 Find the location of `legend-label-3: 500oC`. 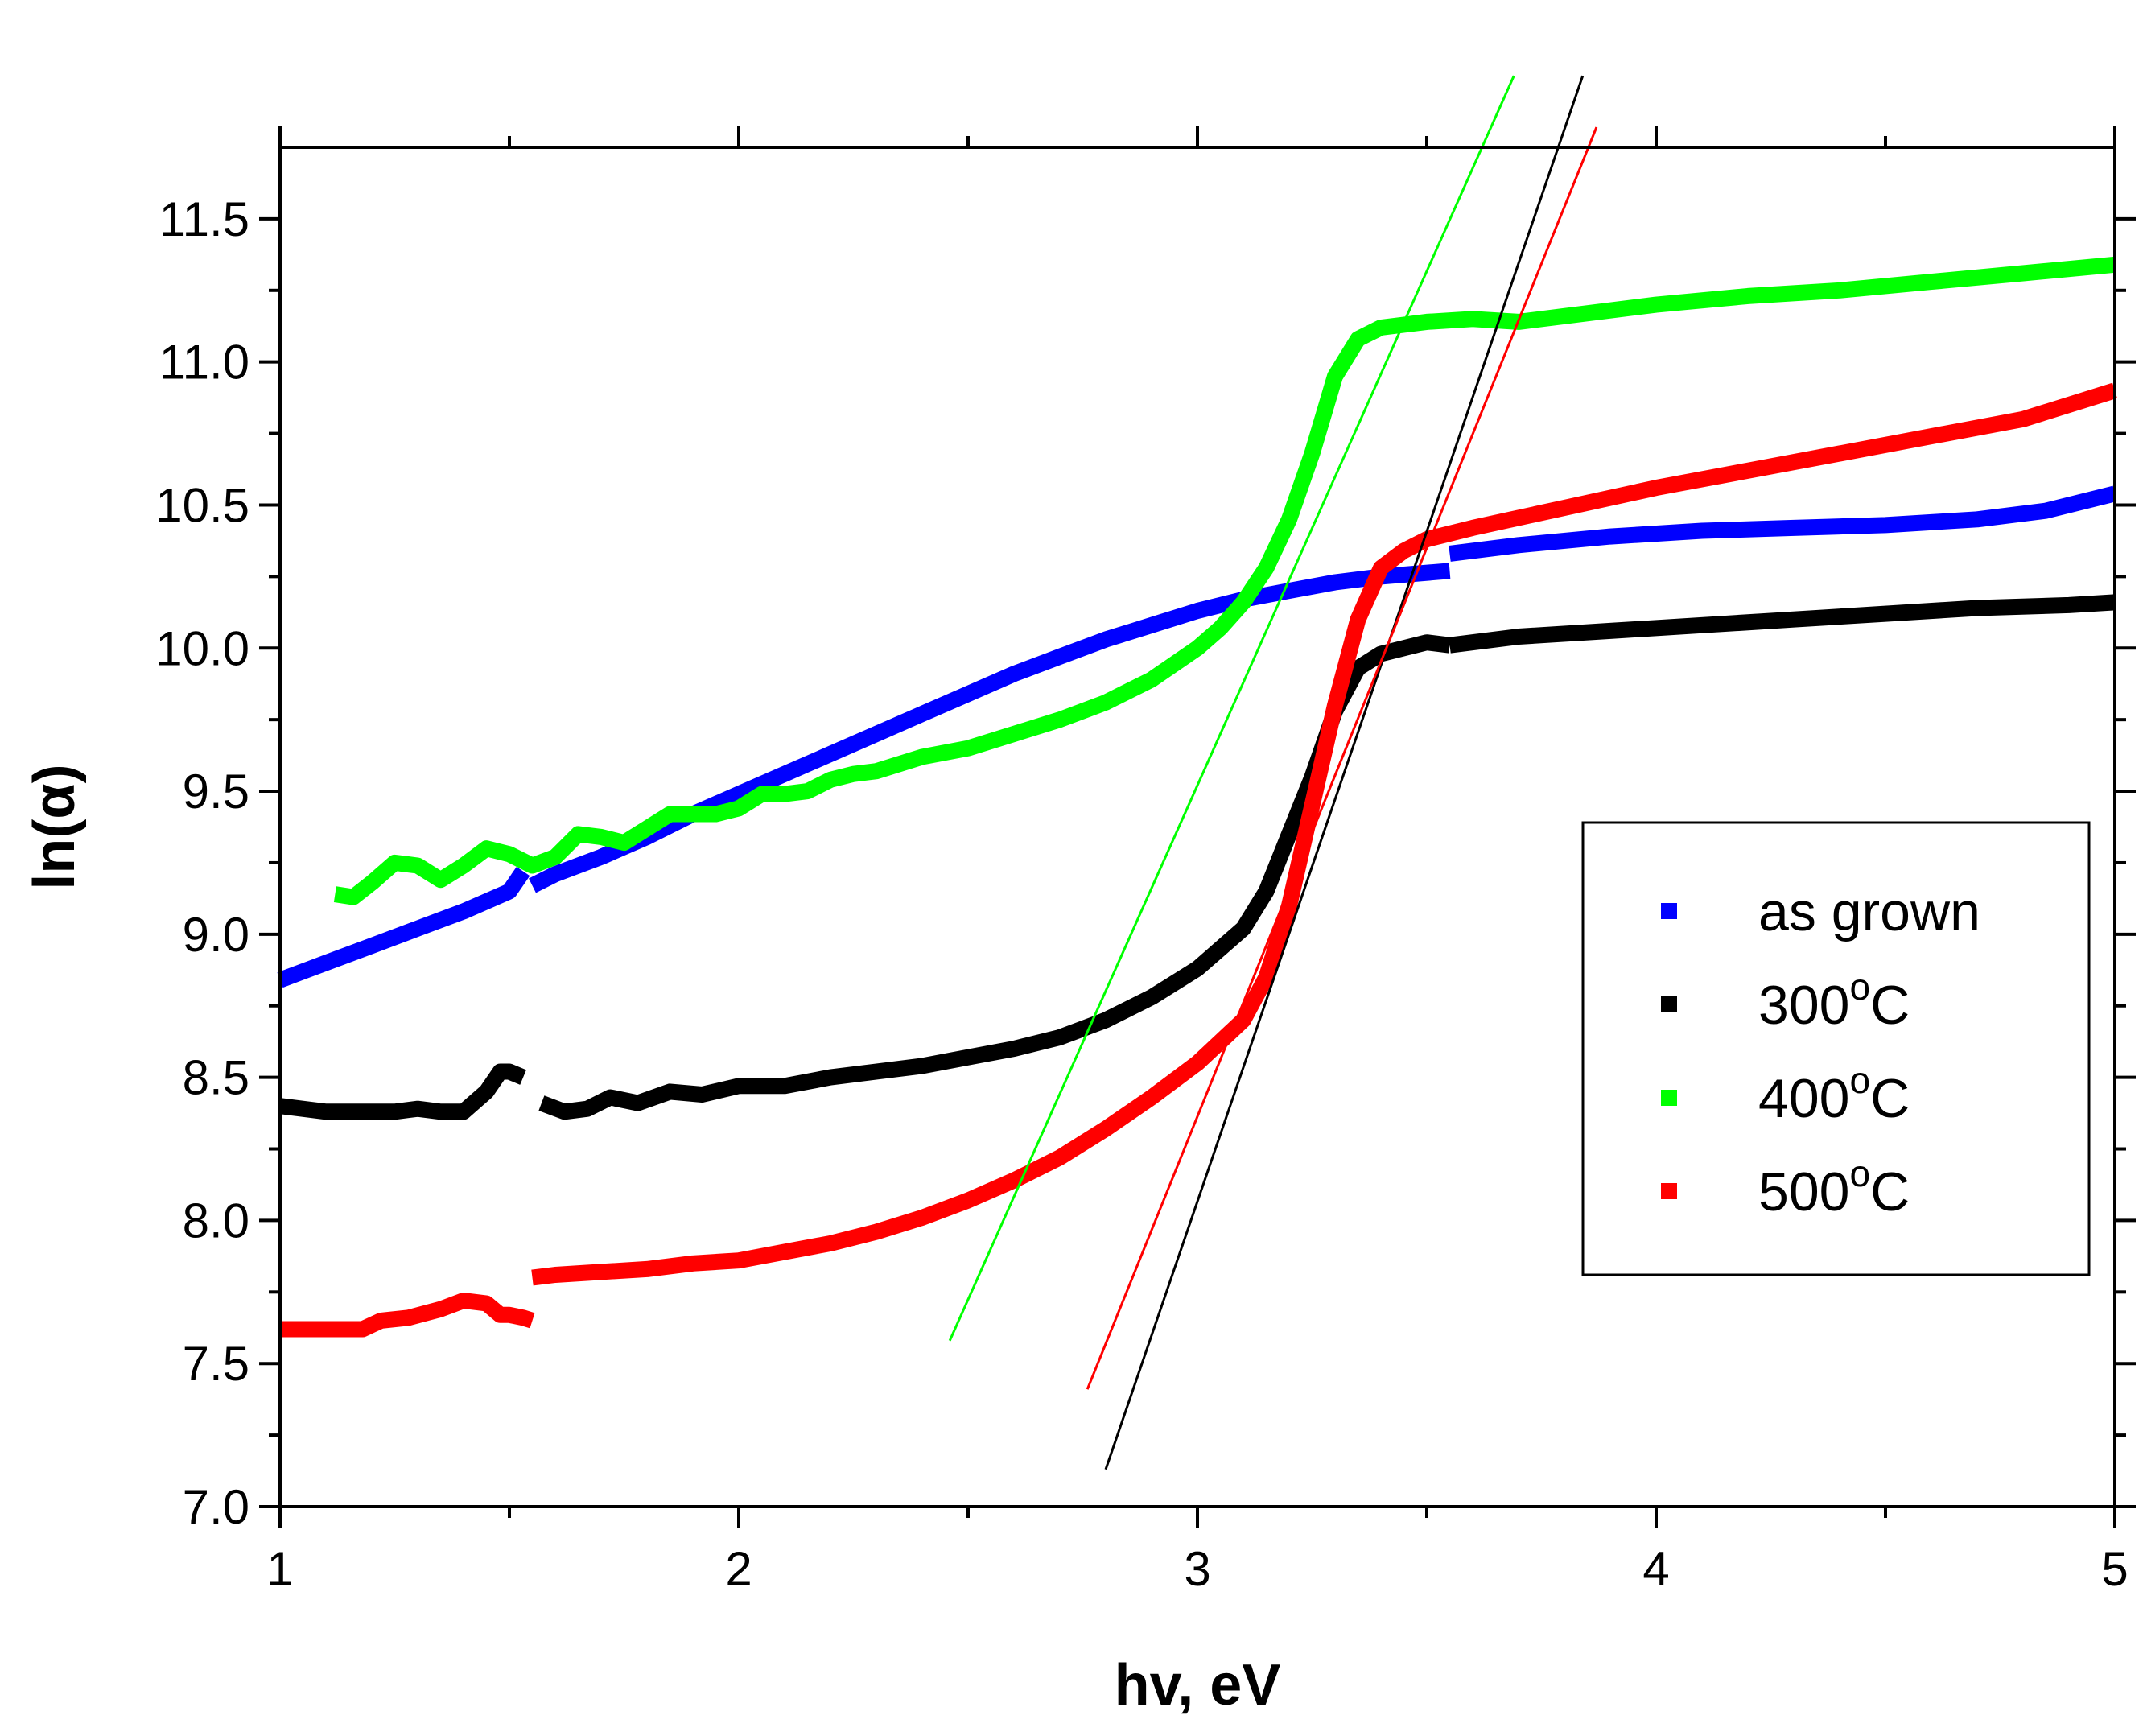

legend-label-3: 500oC is located at coordinates (1834, 1188).